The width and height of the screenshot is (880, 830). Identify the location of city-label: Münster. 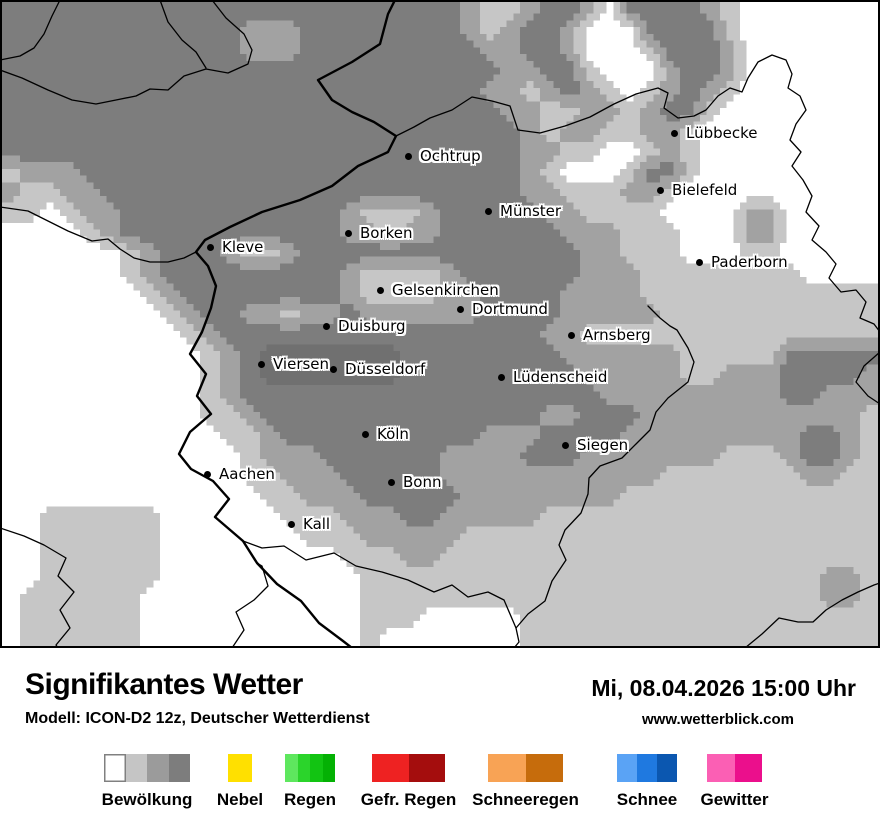
(531, 211).